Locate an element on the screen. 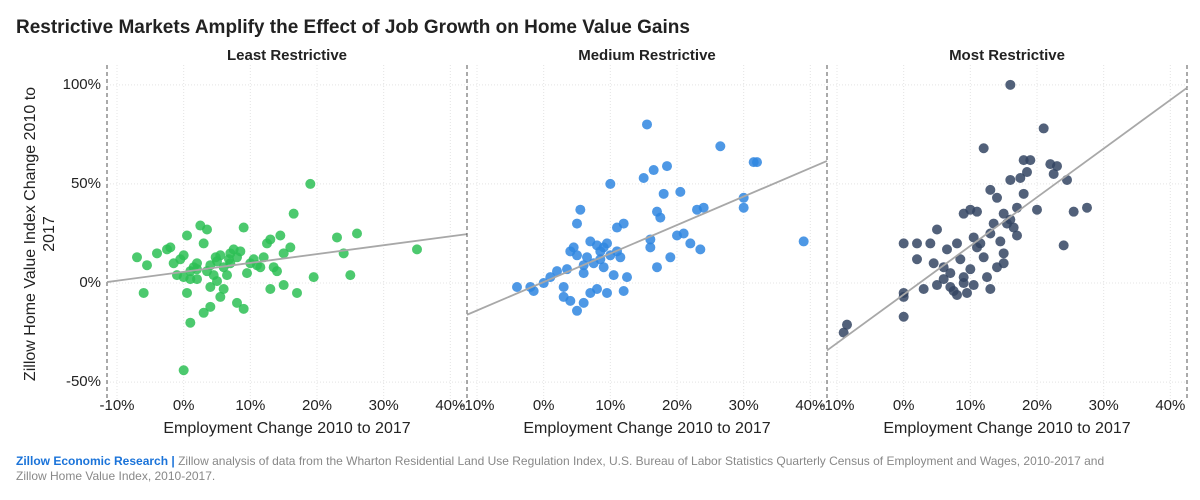  trend-line is located at coordinates (647, 238).